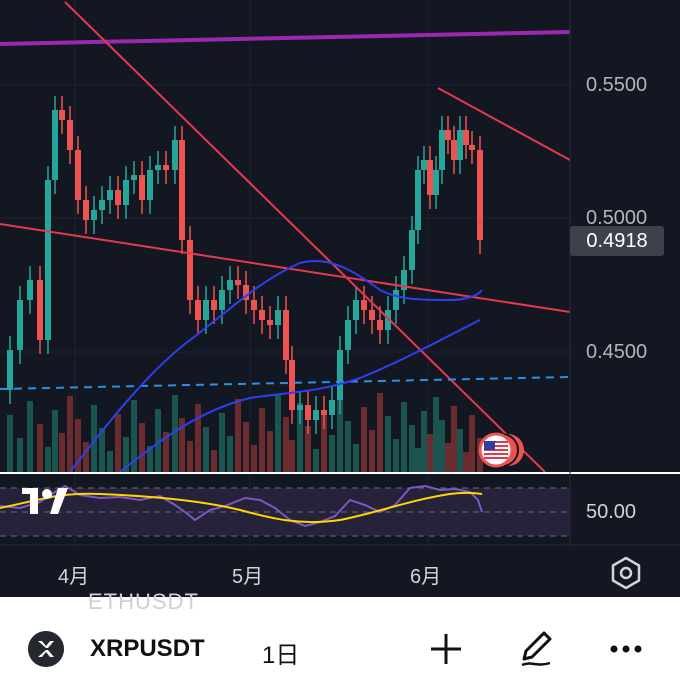 This screenshot has width=680, height=679. What do you see at coordinates (626, 573) in the screenshot?
I see `settings-hexagon-icon` at bounding box center [626, 573].